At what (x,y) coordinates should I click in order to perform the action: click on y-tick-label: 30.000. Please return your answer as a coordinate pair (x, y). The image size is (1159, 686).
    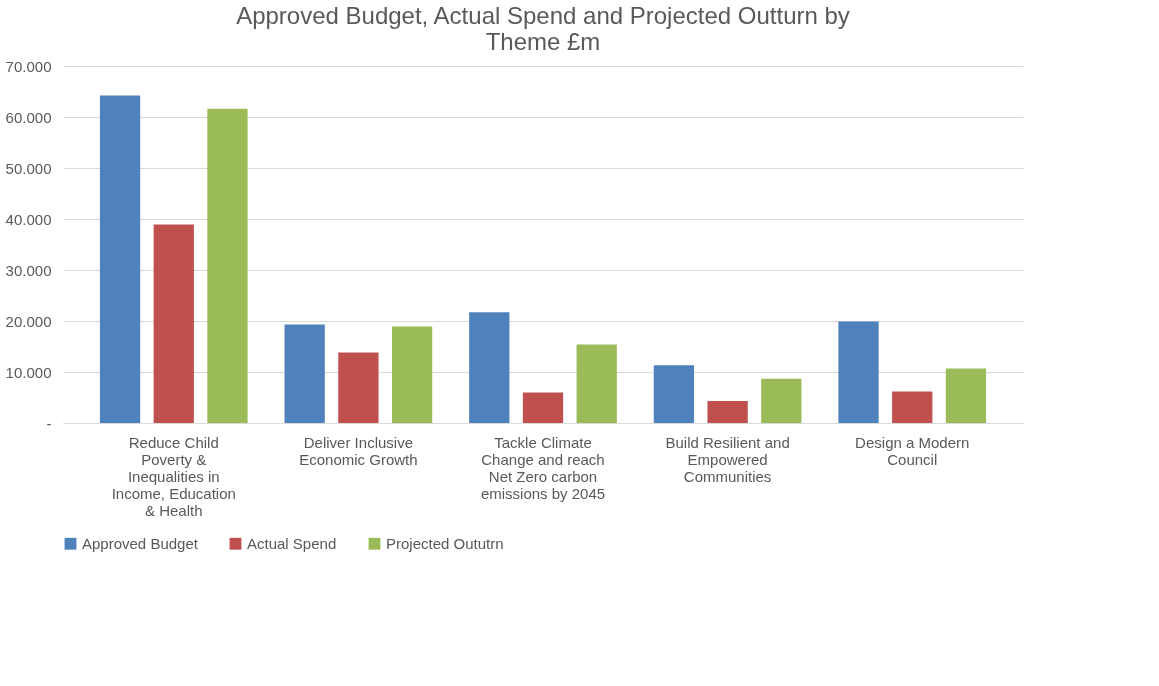
    Looking at the image, I should click on (28, 270).